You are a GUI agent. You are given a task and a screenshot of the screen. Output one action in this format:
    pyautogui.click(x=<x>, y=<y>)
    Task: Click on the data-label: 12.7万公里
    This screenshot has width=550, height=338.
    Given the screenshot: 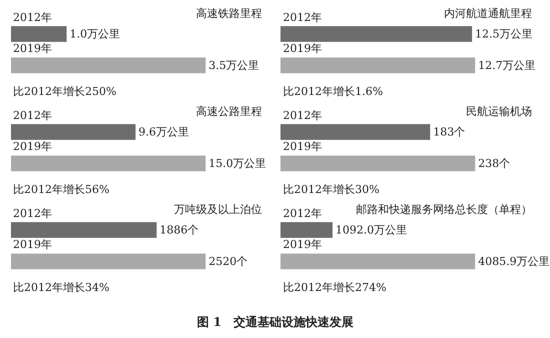 What is the action you would take?
    pyautogui.click(x=507, y=65)
    